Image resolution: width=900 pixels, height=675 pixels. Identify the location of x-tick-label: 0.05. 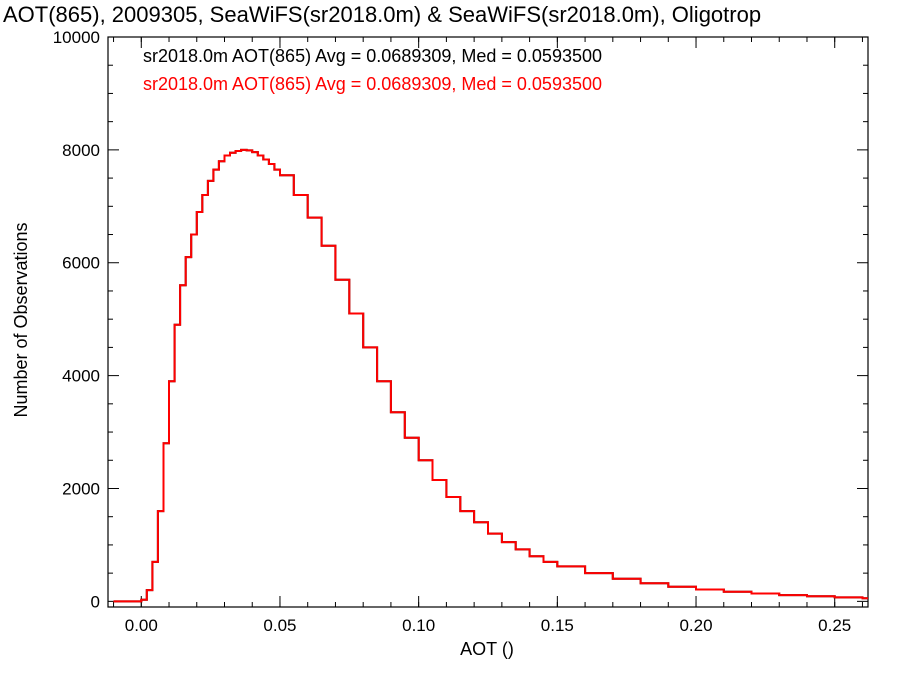
(279, 625).